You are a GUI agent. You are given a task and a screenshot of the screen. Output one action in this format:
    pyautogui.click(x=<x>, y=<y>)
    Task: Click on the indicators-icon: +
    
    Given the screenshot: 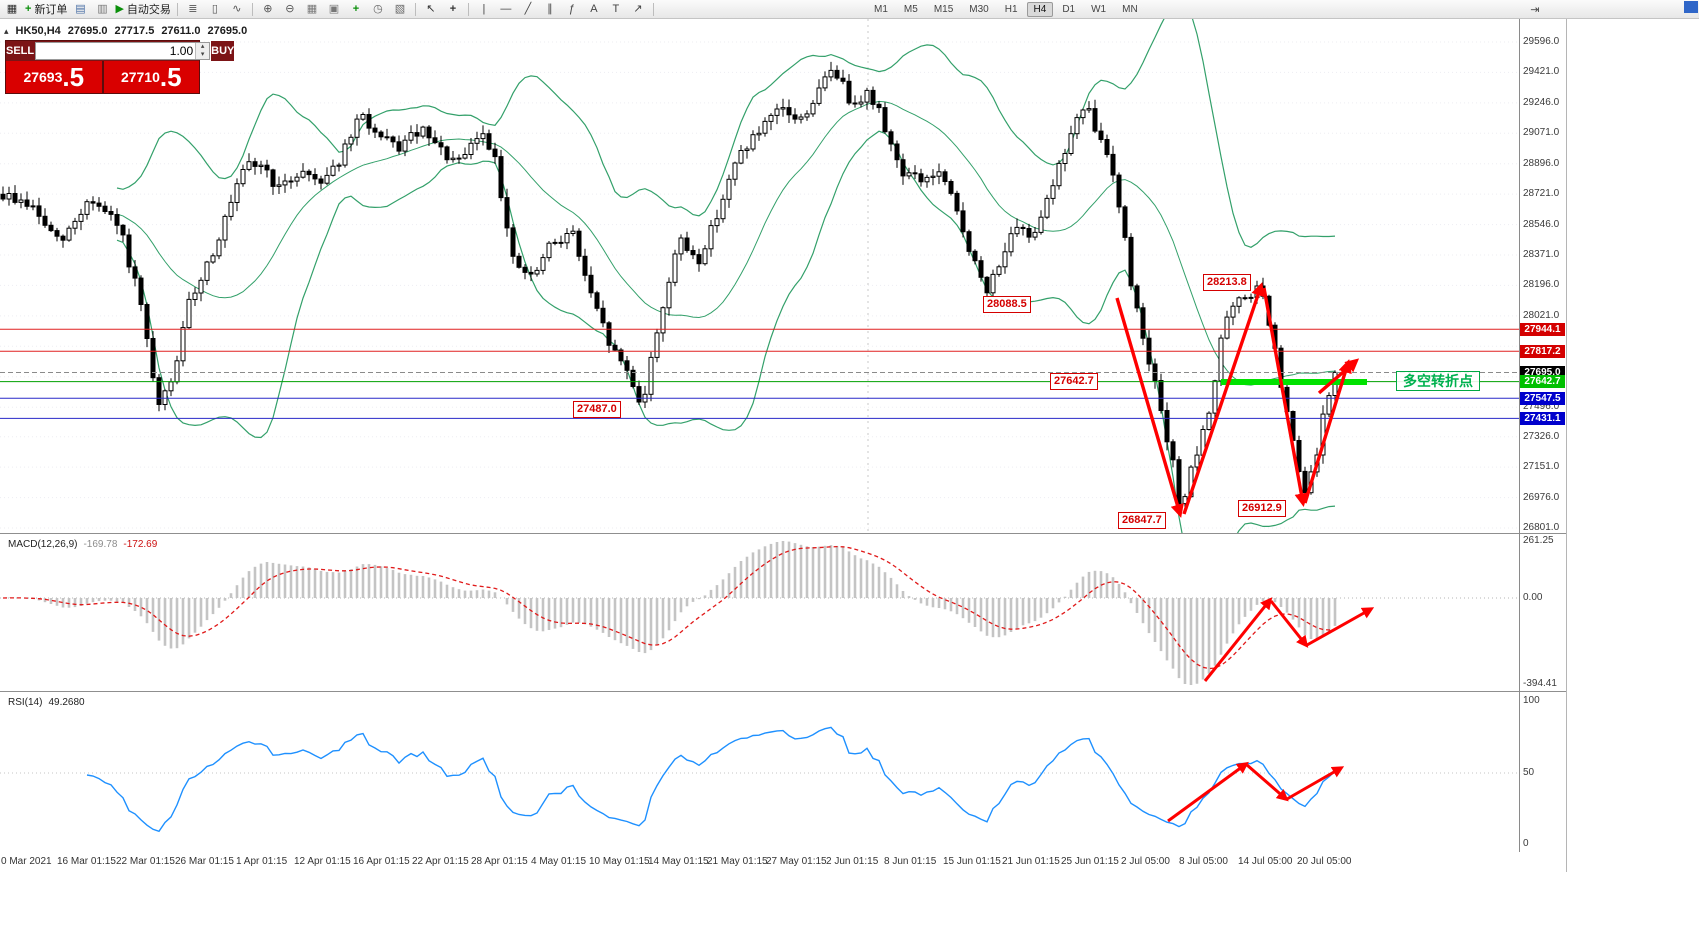 What is the action you would take?
    pyautogui.click(x=356, y=9)
    